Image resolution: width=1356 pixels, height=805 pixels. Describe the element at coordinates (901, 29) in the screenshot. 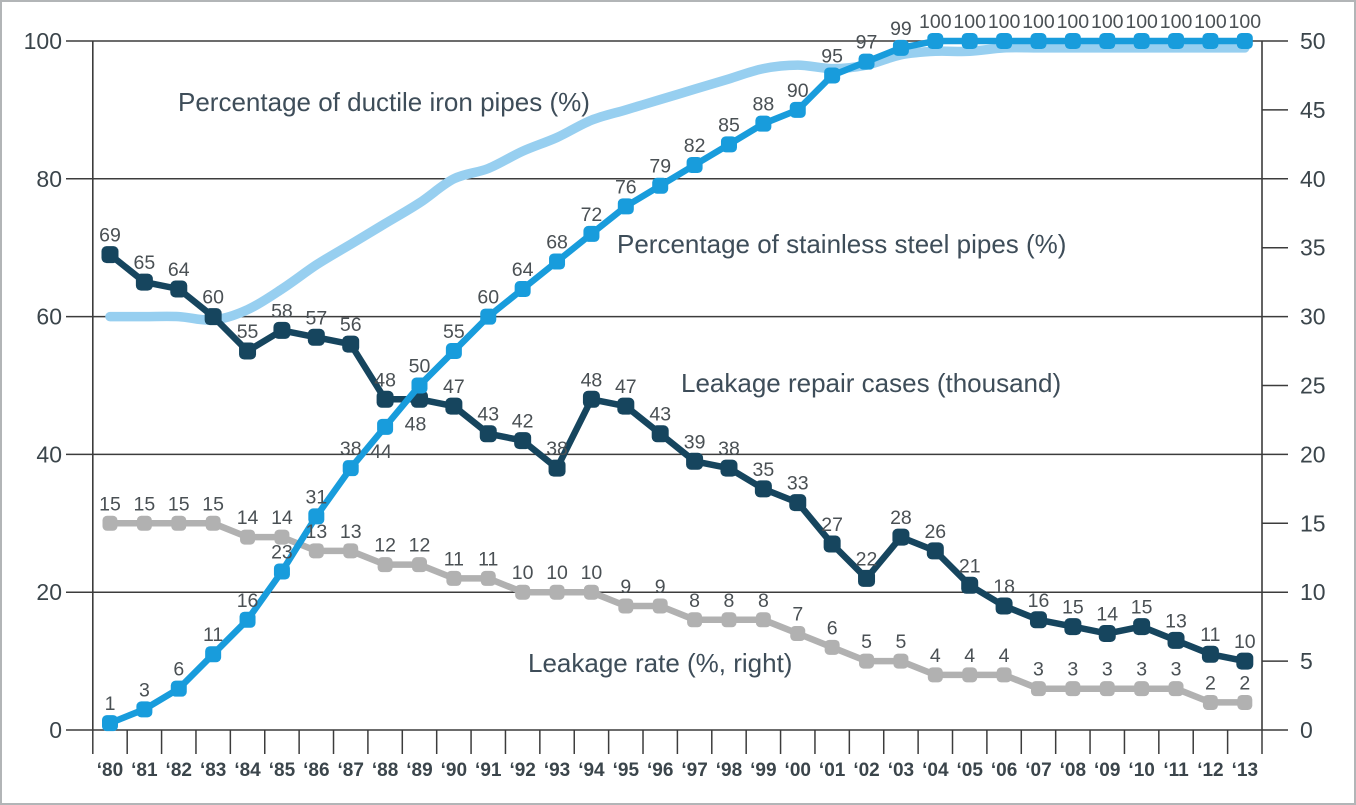

I see `series-stainless-value-label: 99` at that location.